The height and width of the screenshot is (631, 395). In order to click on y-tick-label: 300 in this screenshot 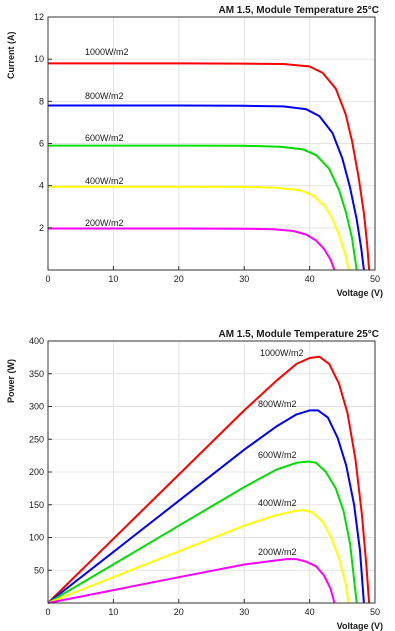, I will do `click(36, 407)`.